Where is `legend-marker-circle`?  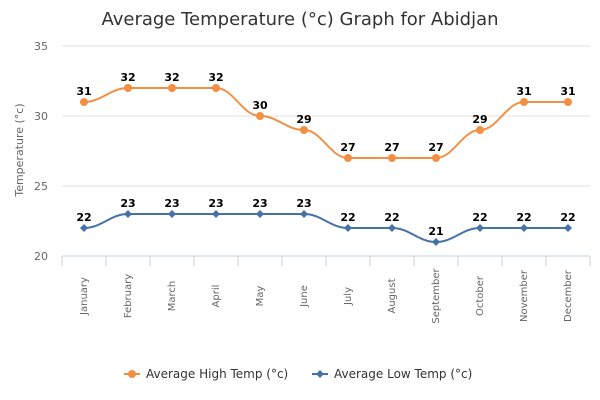
legend-marker-circle is located at coordinates (132, 374).